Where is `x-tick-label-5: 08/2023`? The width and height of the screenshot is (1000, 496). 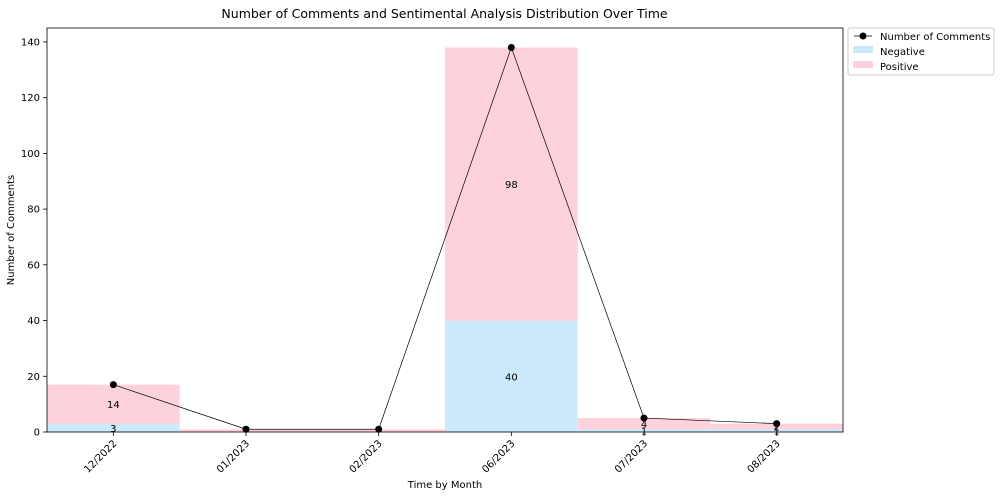 x-tick-label-5: 08/2023 is located at coordinates (764, 456).